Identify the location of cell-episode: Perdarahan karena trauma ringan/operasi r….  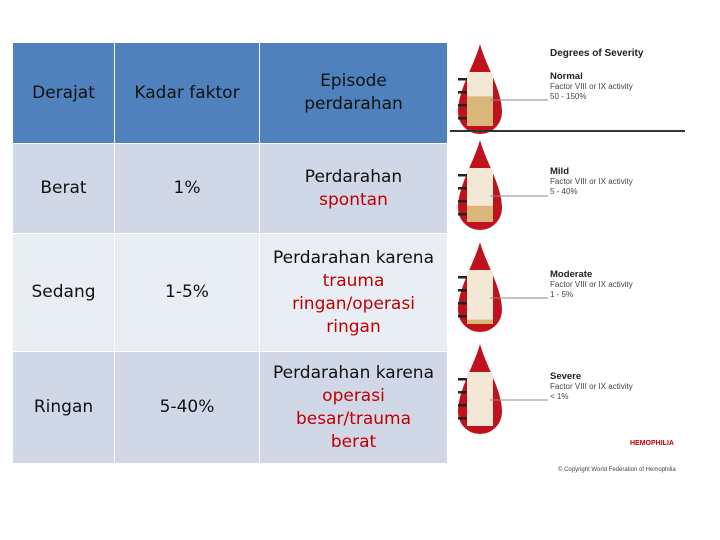
(353, 292).